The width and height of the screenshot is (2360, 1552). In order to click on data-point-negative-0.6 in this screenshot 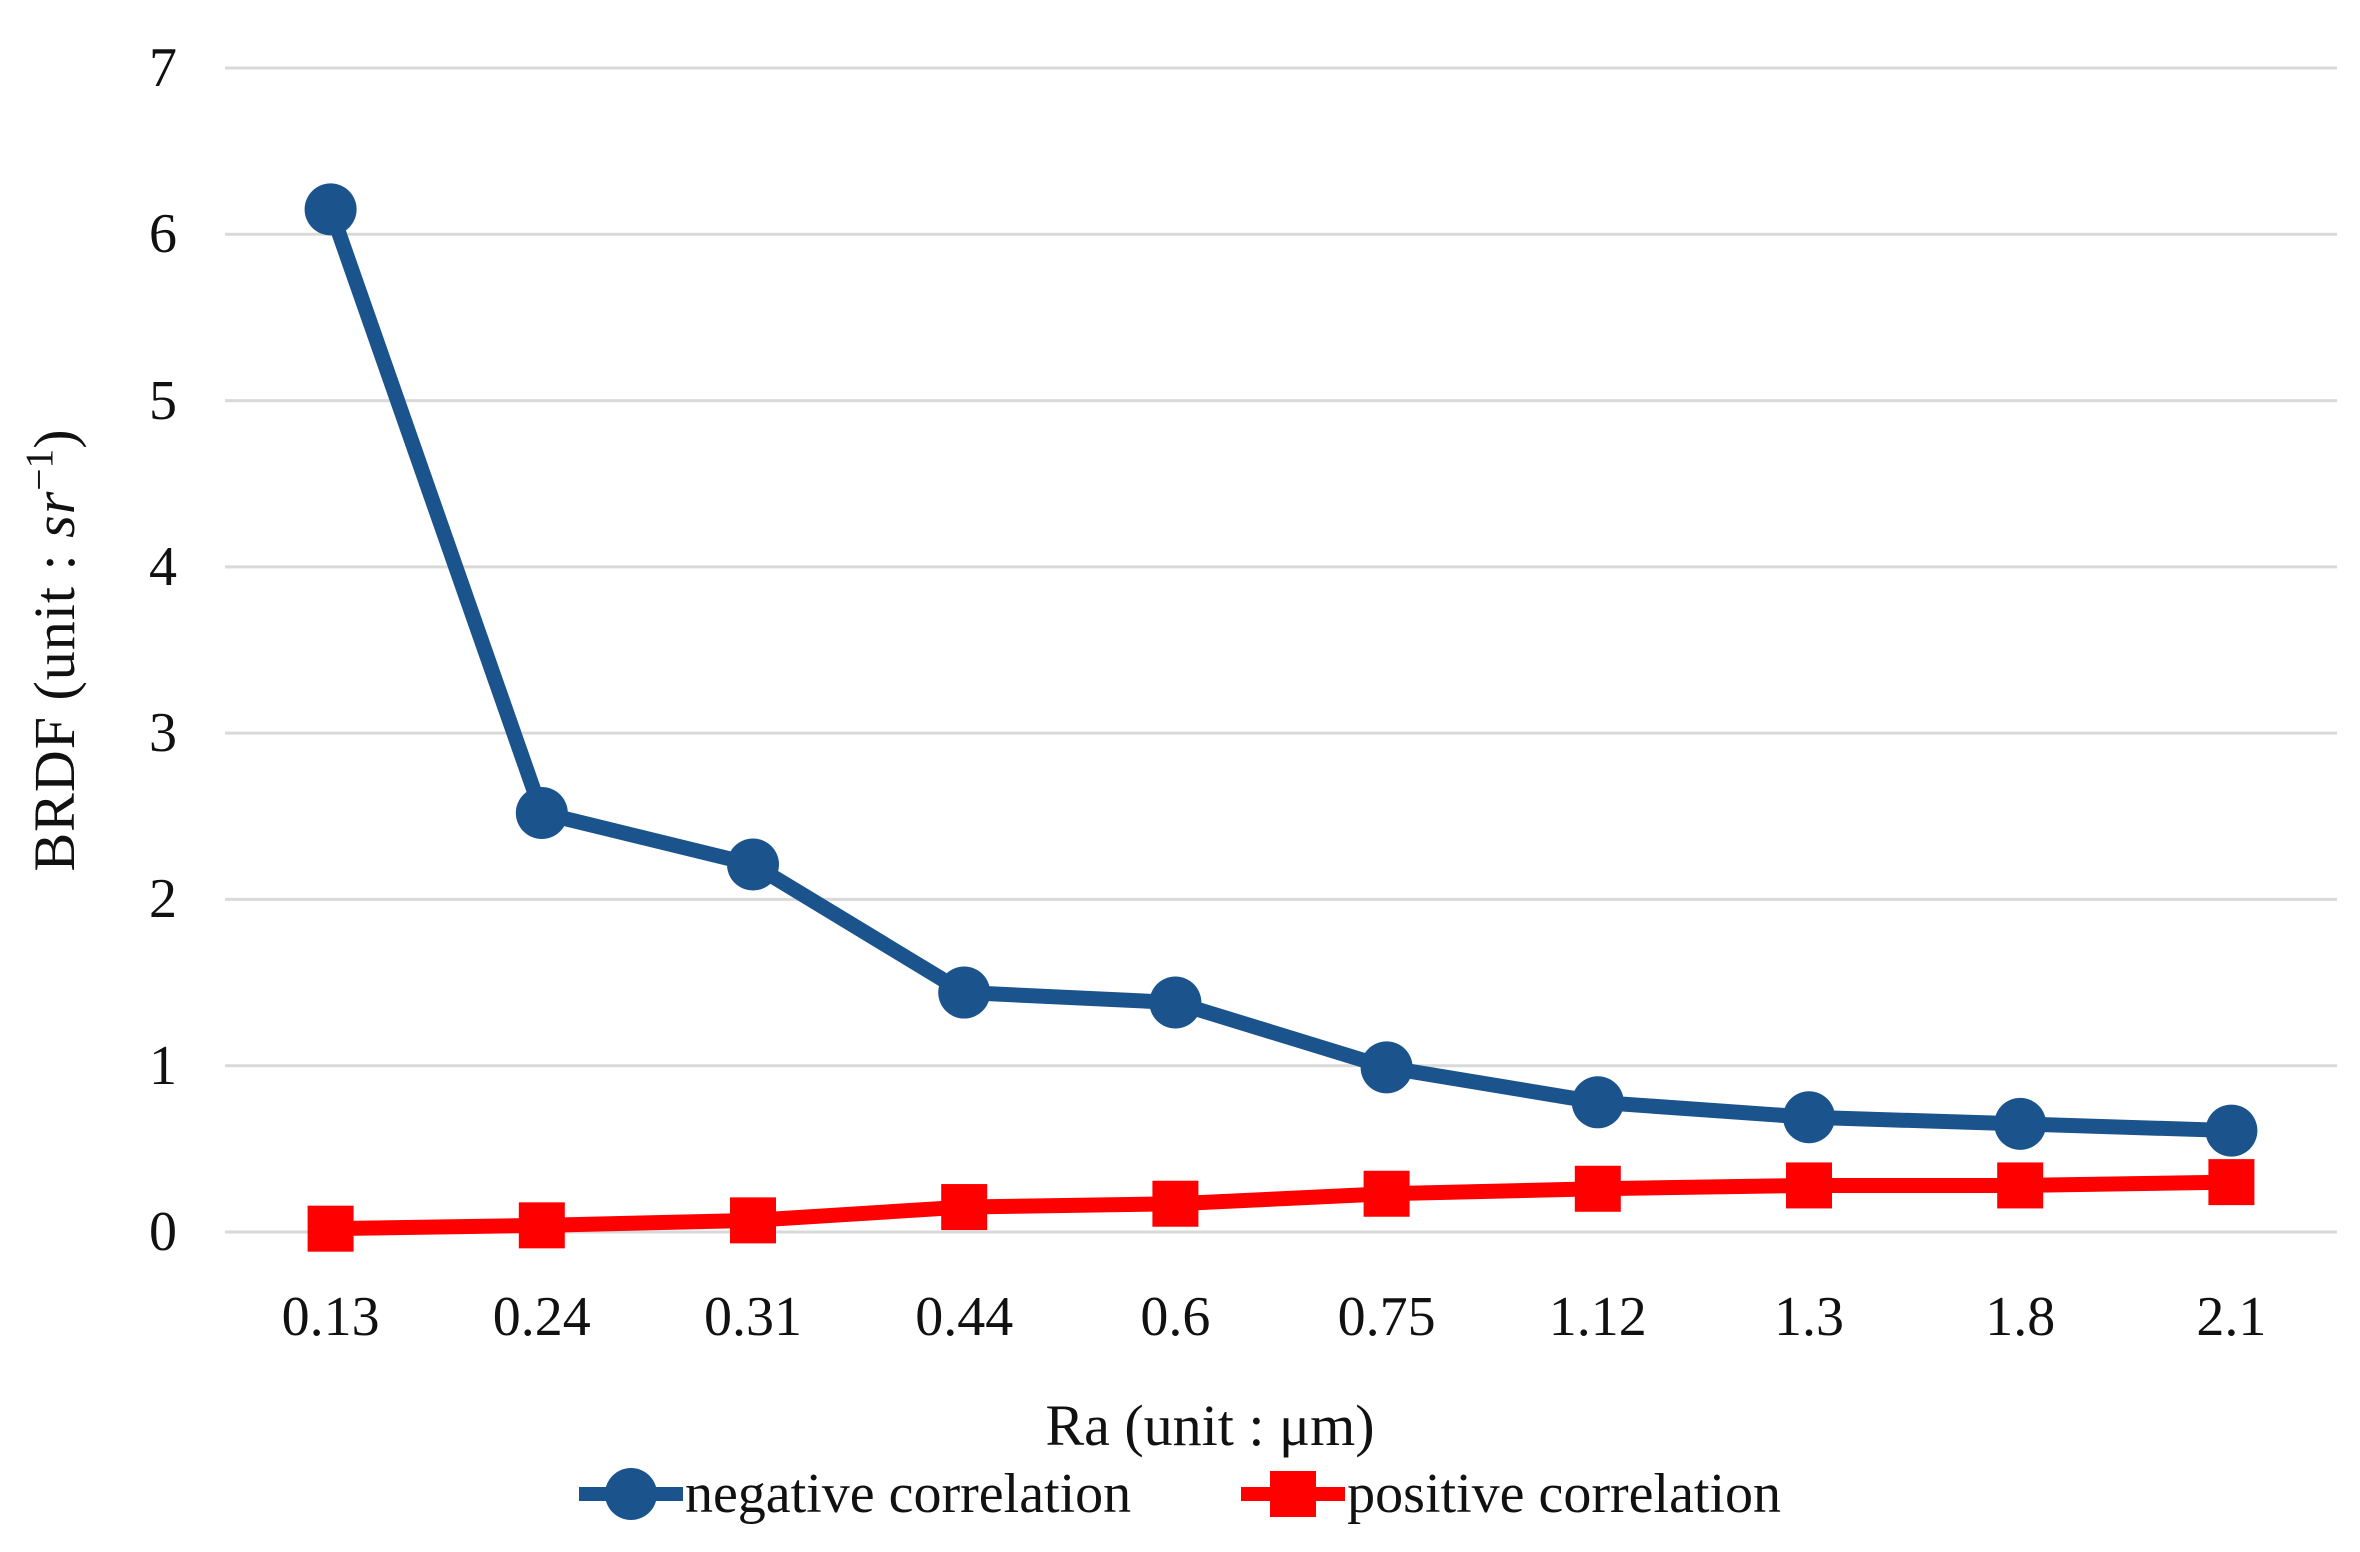, I will do `click(1175, 1002)`.